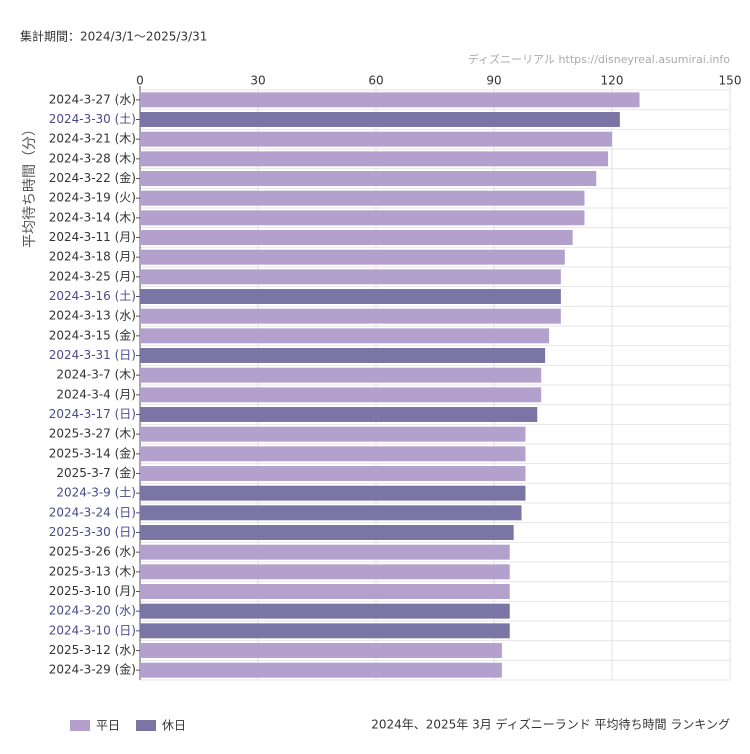 The width and height of the screenshot is (750, 754). Describe the element at coordinates (92, 139) in the screenshot. I see `y-tick-label: 2024-3-21 (木)` at that location.